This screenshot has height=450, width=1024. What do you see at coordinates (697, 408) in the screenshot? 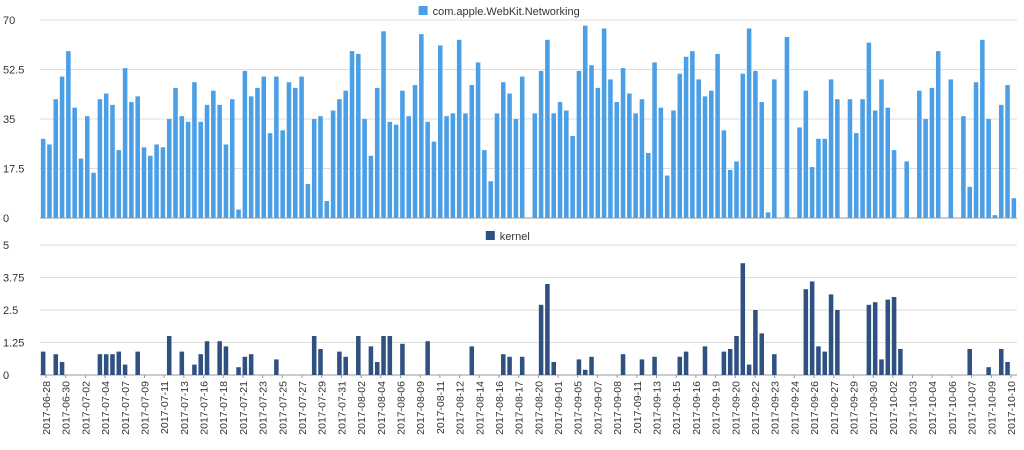
I see `x-tick-label: 2017-09-16` at bounding box center [697, 408].